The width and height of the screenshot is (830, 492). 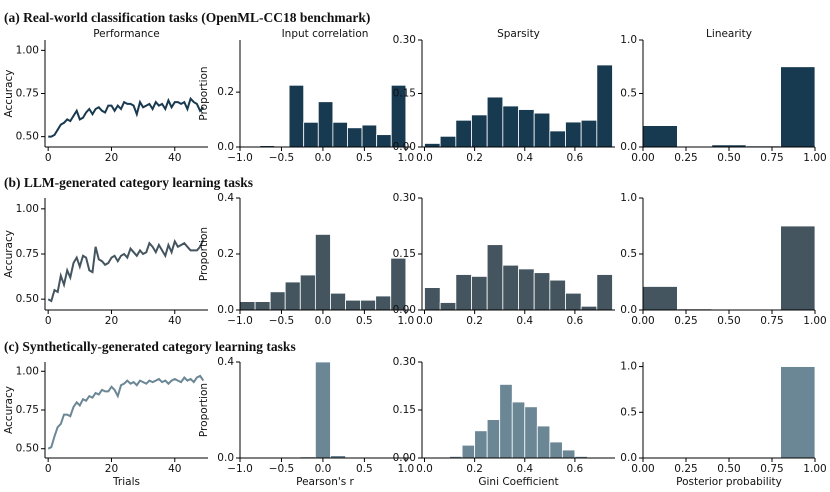 I want to click on y-axis-label: Accuracy, so click(x=9, y=94).